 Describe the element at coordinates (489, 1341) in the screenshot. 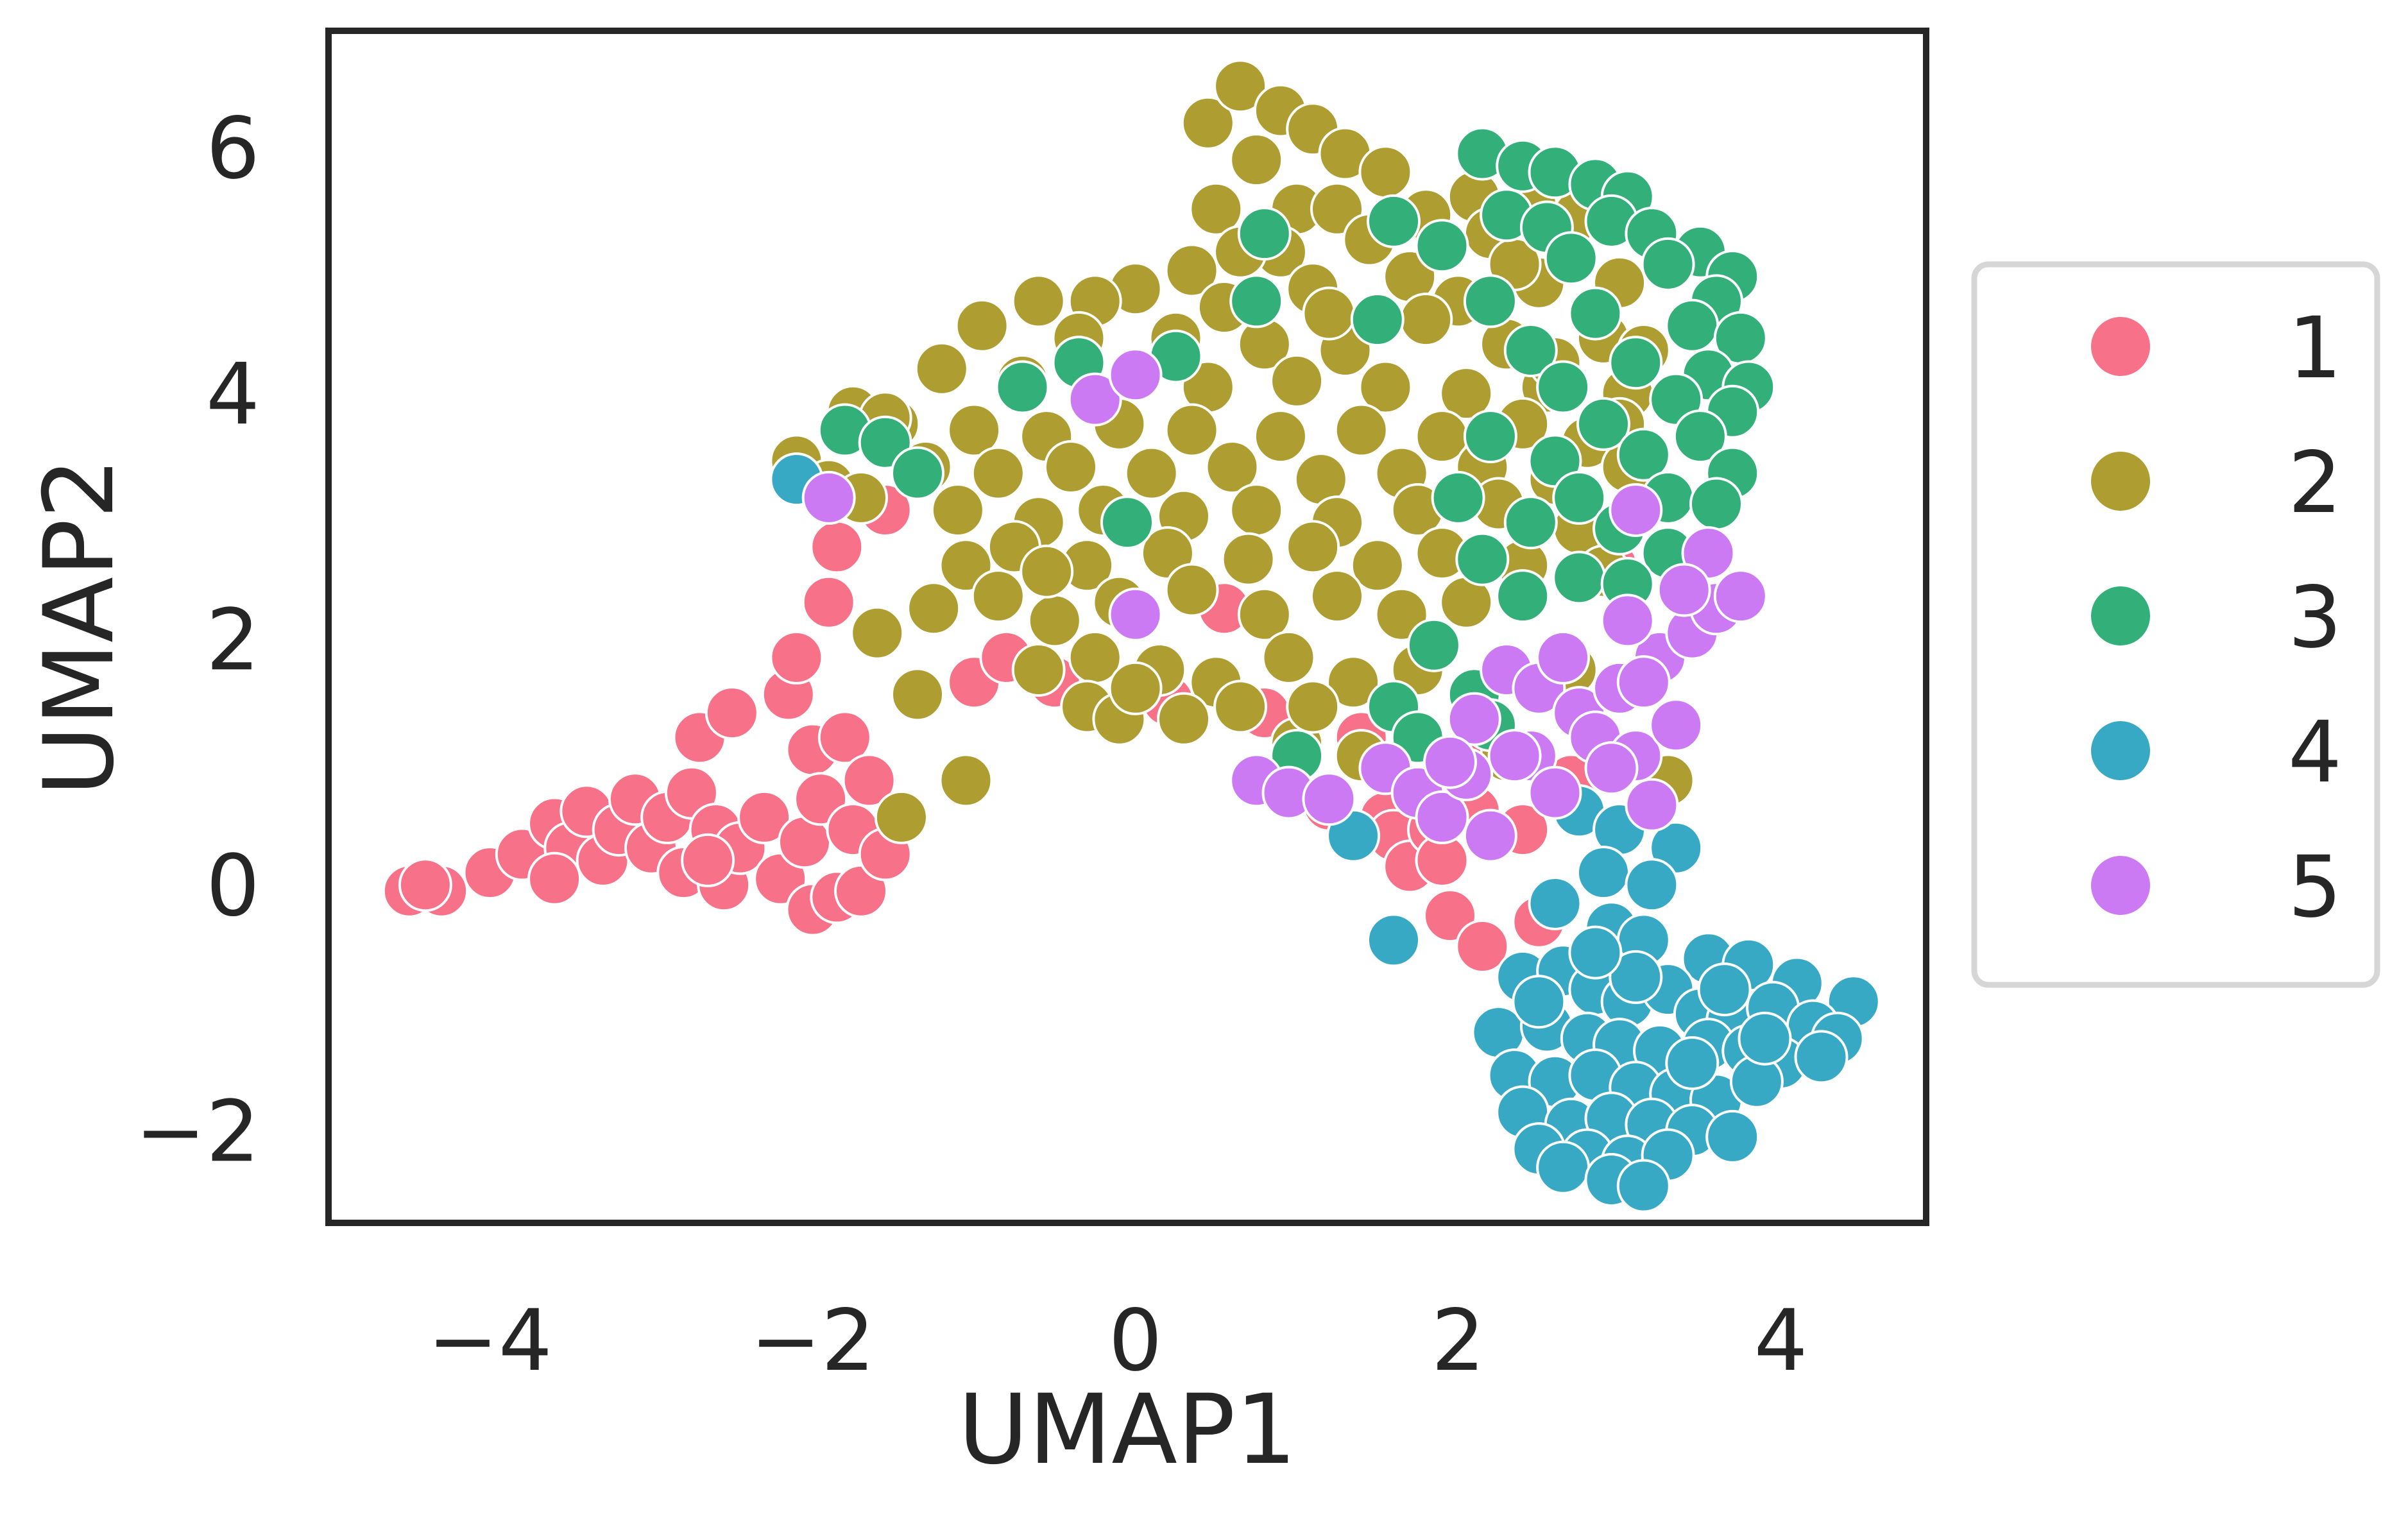

I see `x-tick-label: −4` at that location.